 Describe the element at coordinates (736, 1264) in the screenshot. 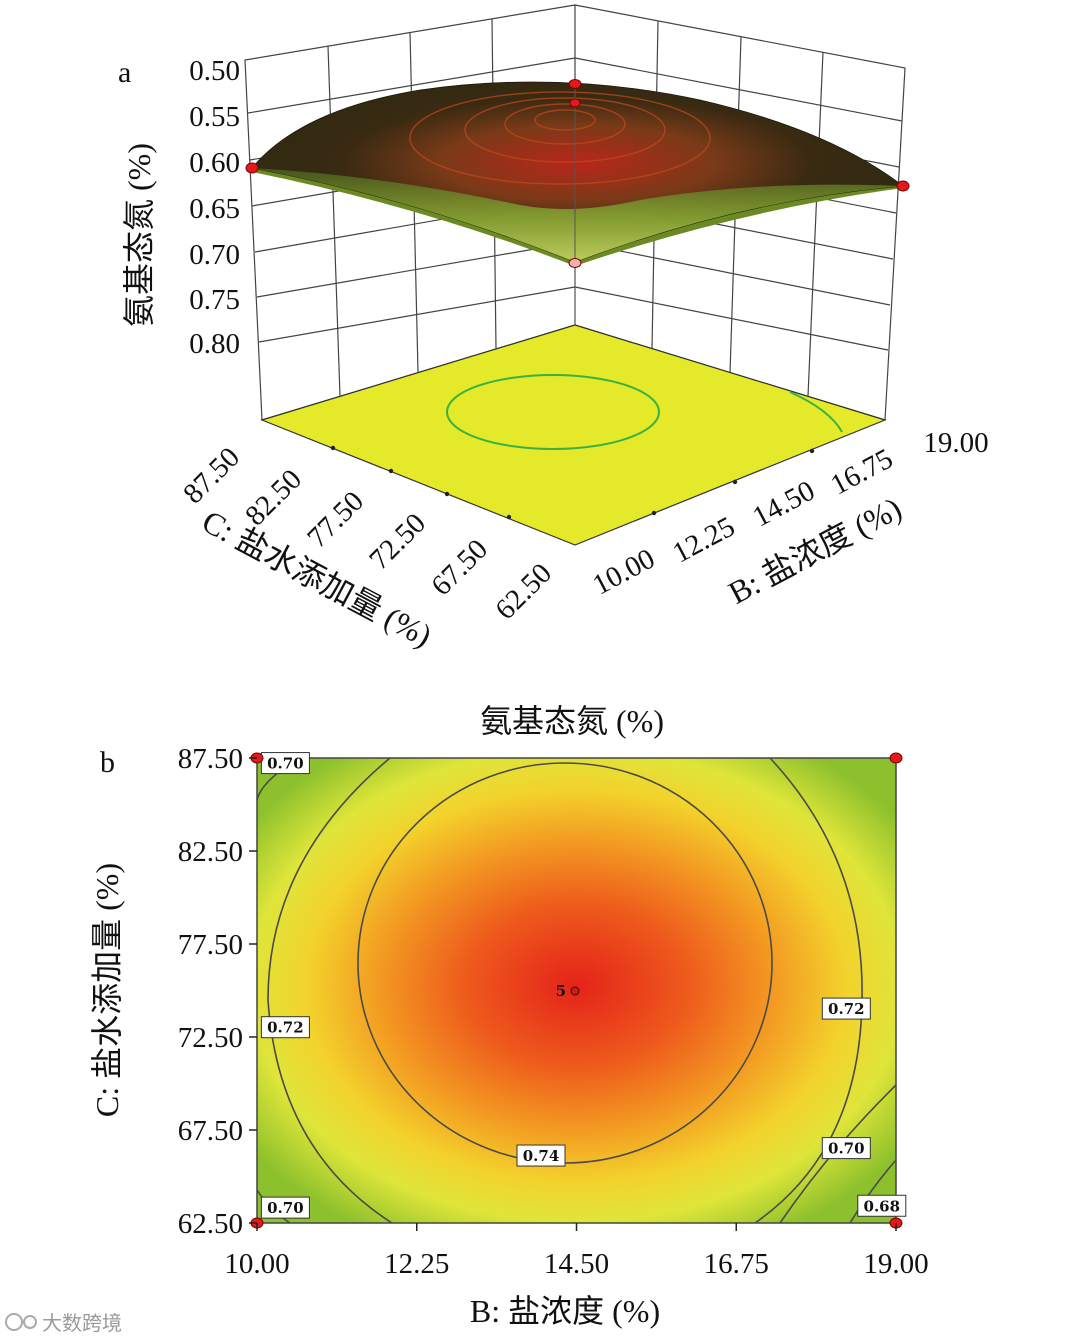

I see `x-tick-label: 16.75` at that location.